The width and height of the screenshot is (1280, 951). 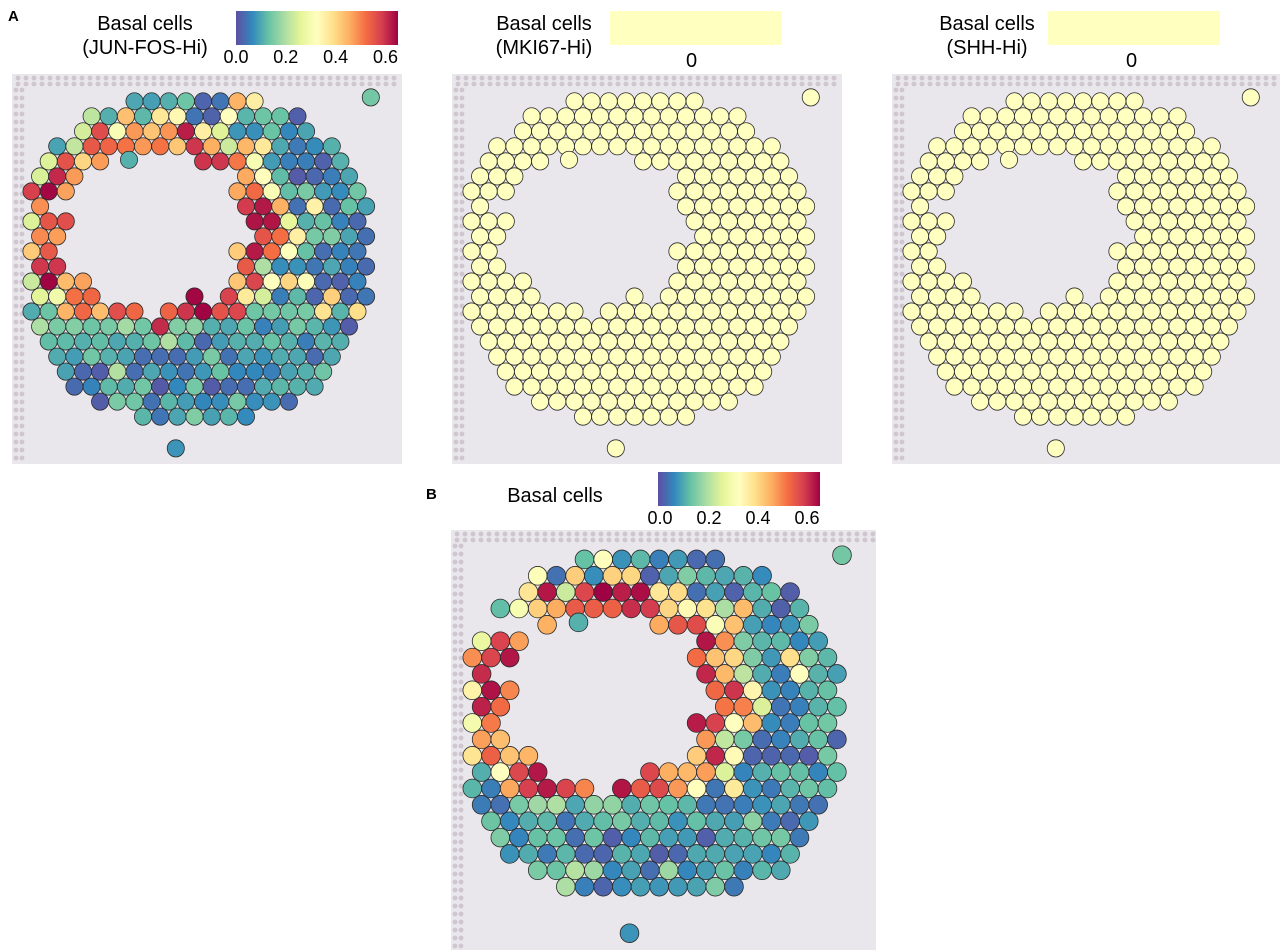 I want to click on panel-b-tissue-image, so click(x=663, y=740).